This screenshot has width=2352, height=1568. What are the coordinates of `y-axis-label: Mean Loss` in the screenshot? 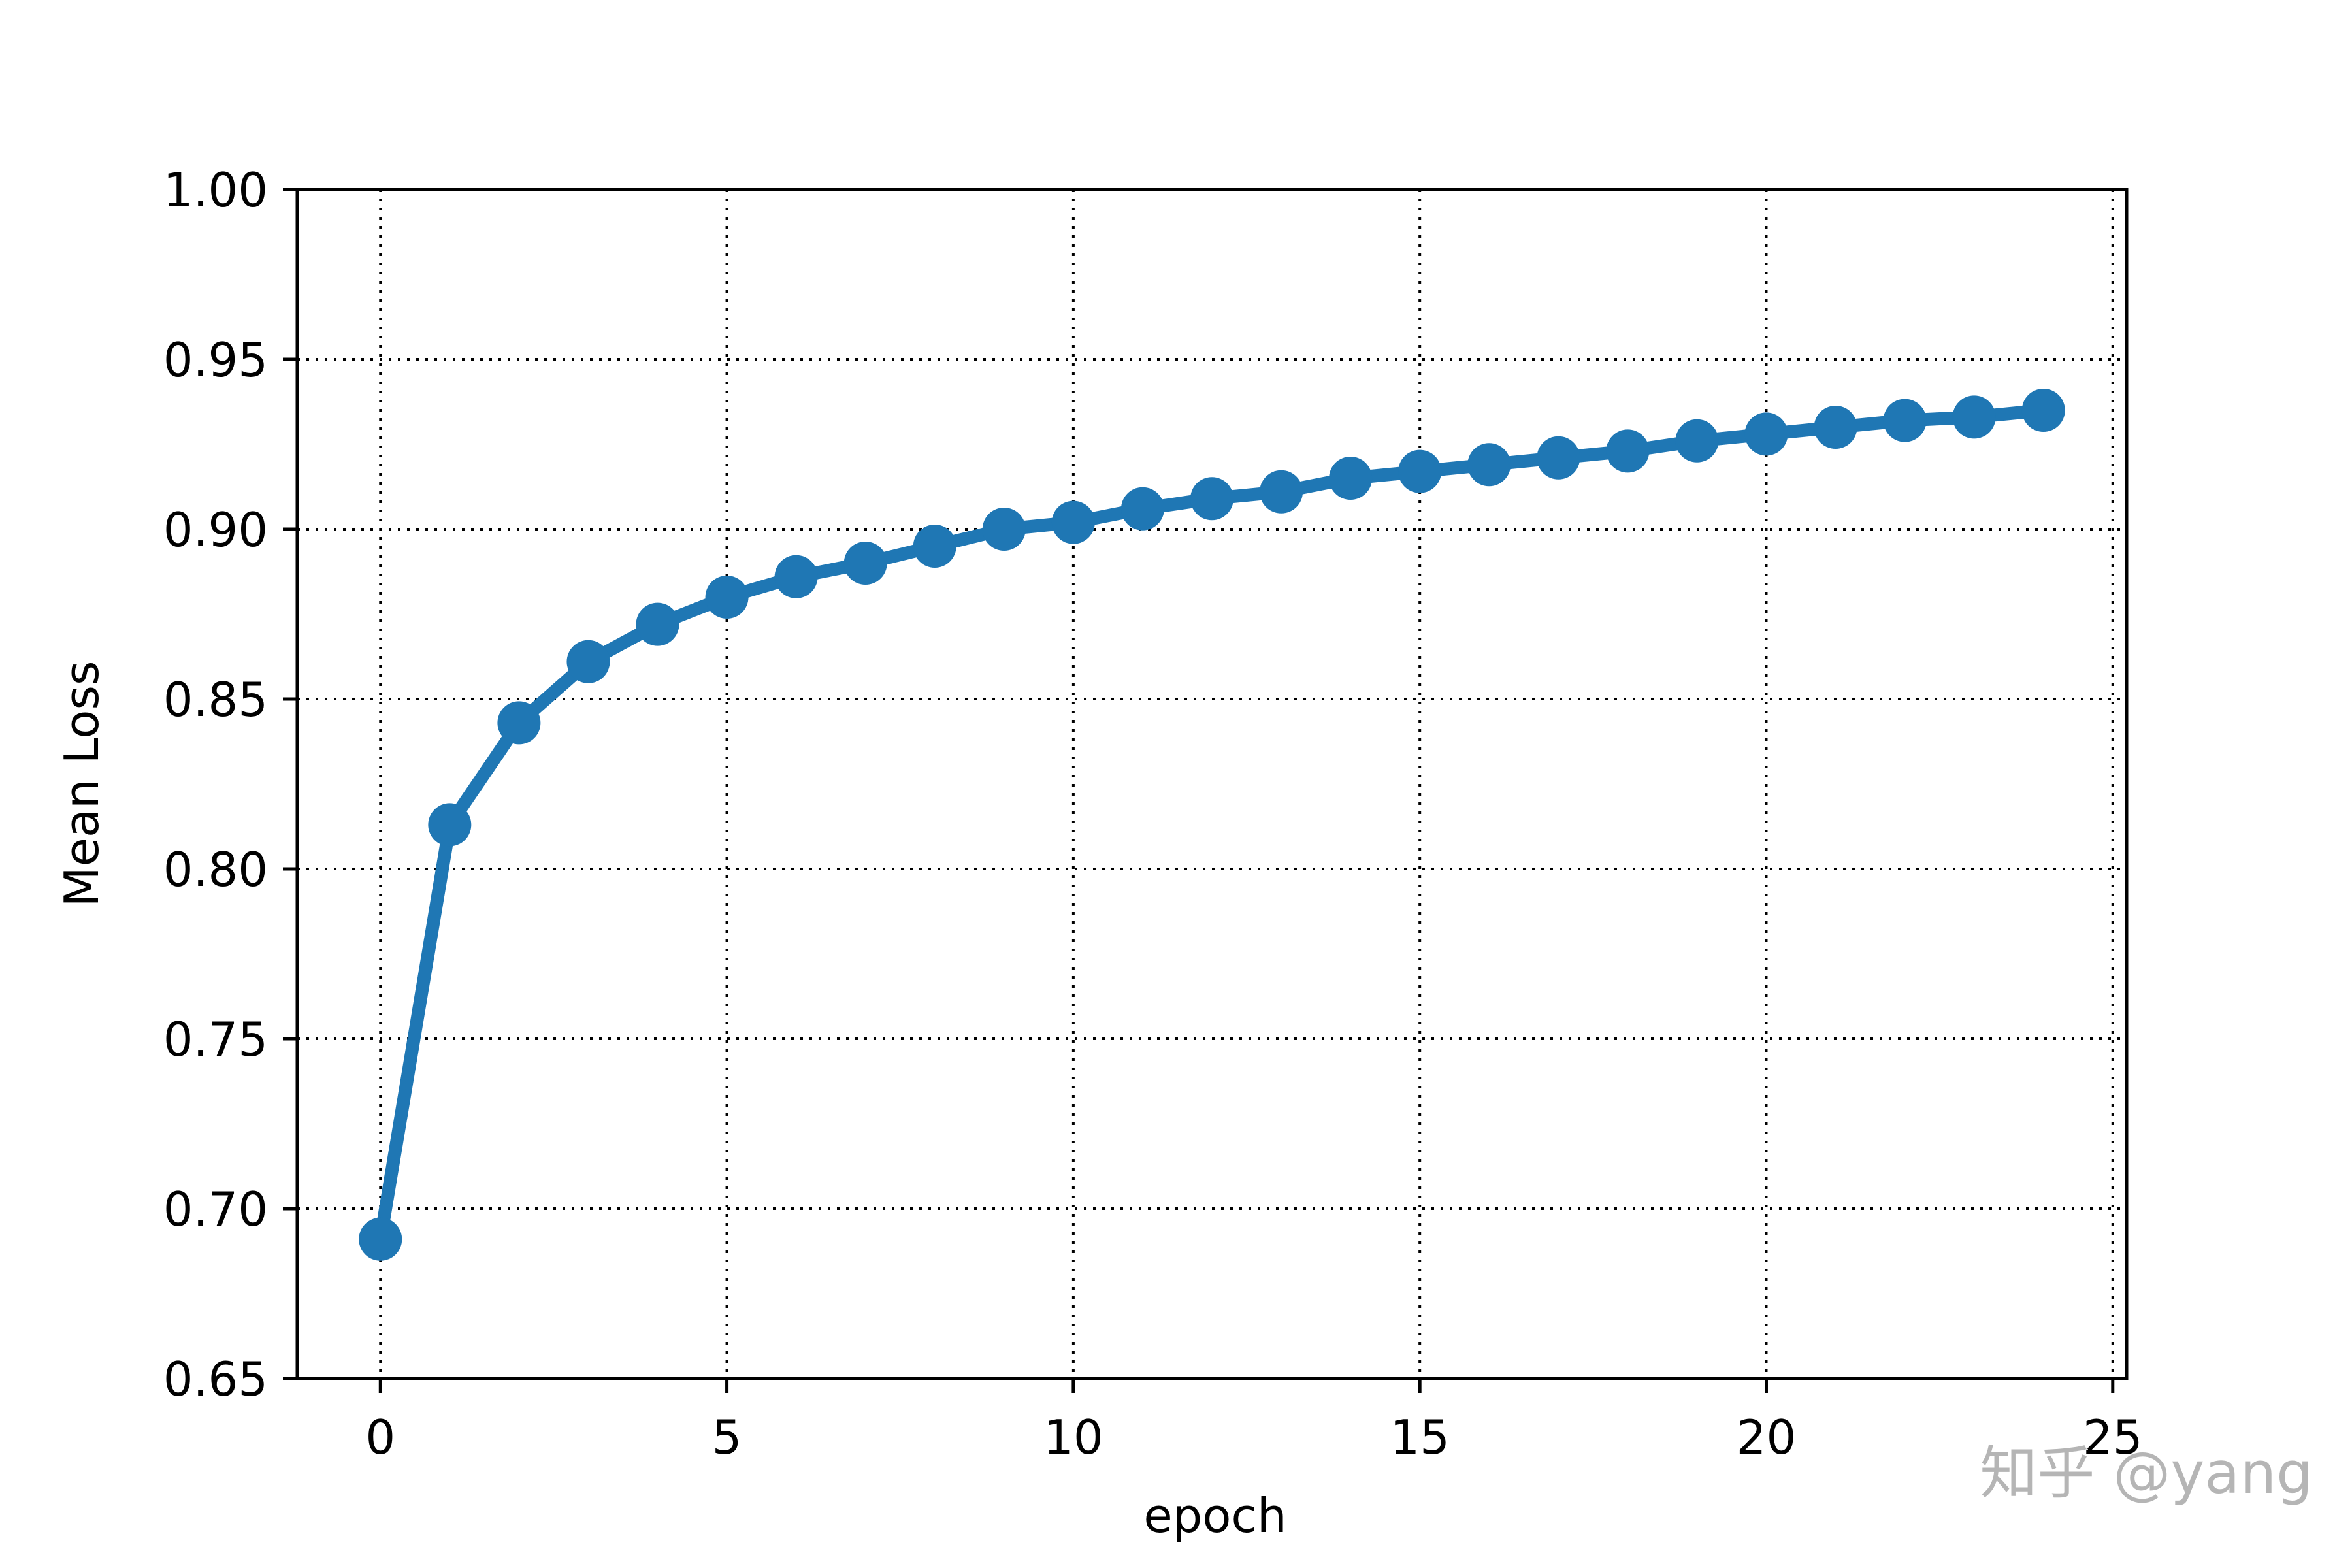 It's located at (81, 784).